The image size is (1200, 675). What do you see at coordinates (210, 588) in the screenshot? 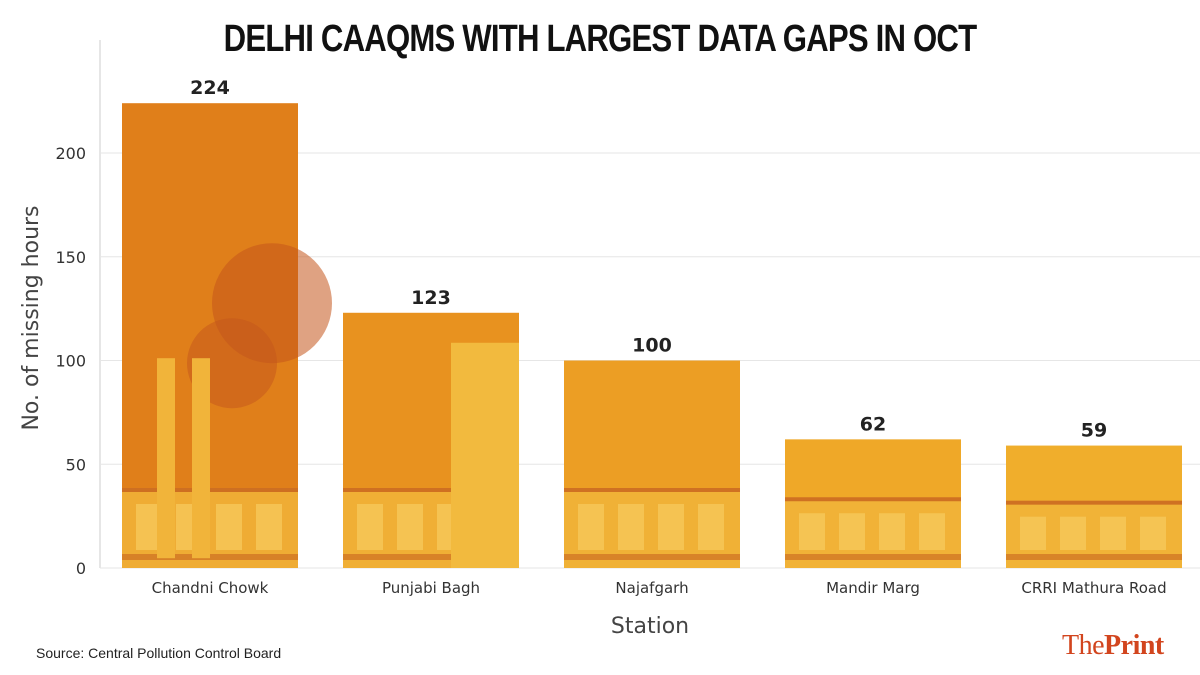
I see `x-tick-label: Chandni Chowk` at bounding box center [210, 588].